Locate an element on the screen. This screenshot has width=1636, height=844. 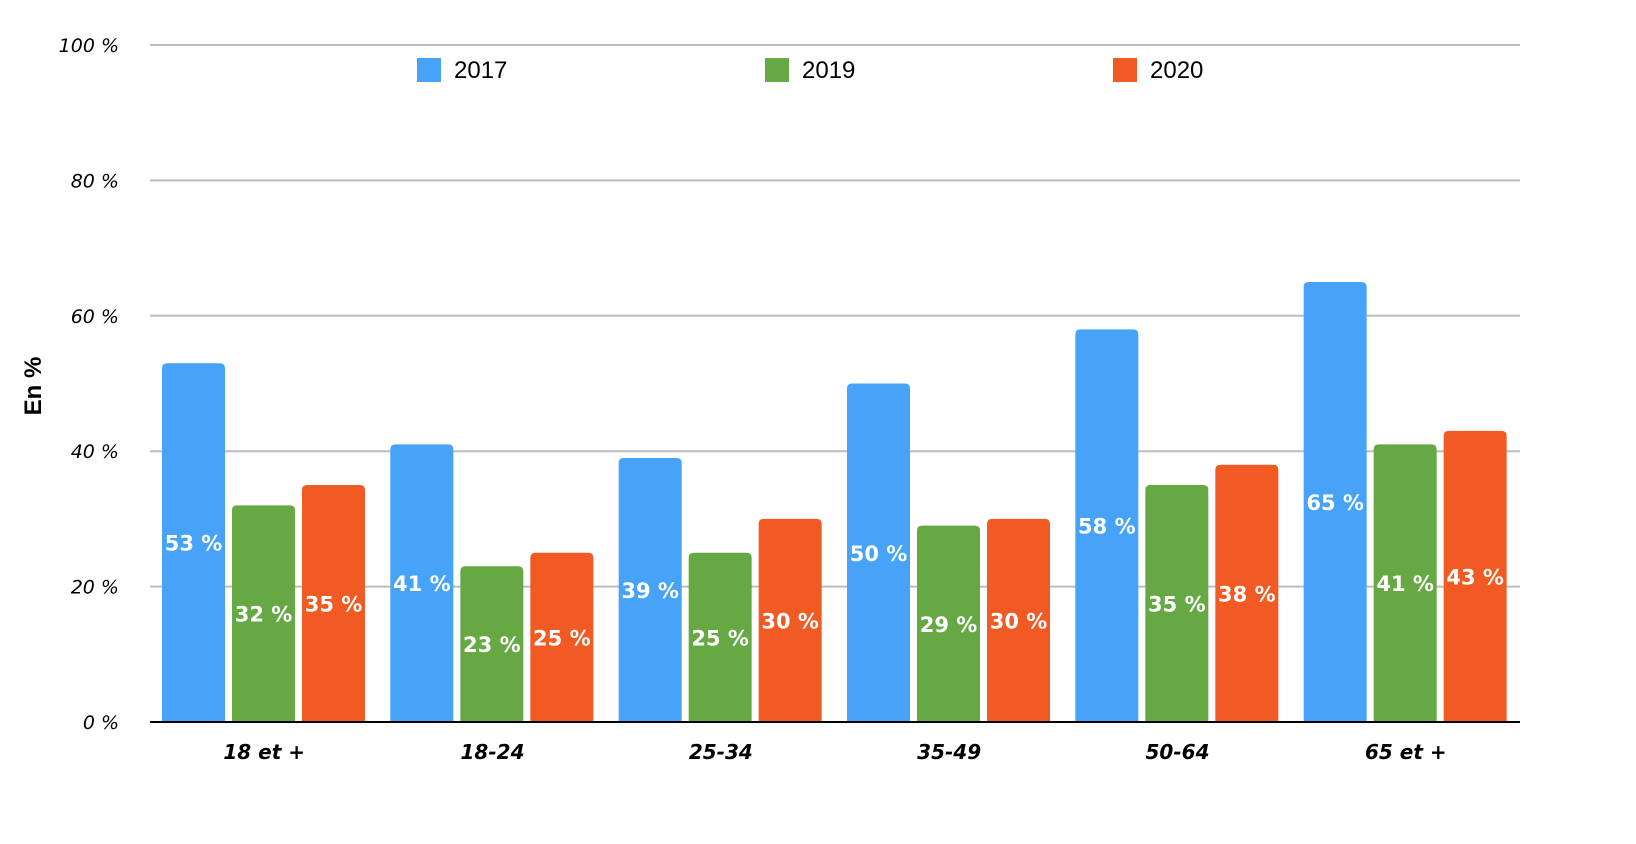
data-label: 53 % is located at coordinates (194, 544).